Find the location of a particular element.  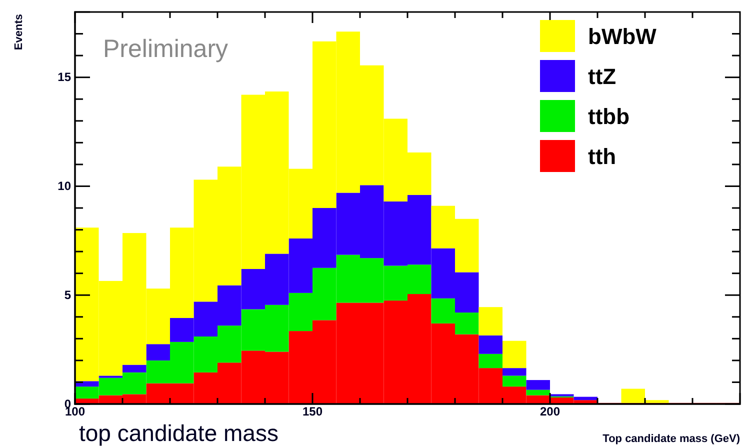

y-tick-label: 10 is located at coordinates (65, 186).